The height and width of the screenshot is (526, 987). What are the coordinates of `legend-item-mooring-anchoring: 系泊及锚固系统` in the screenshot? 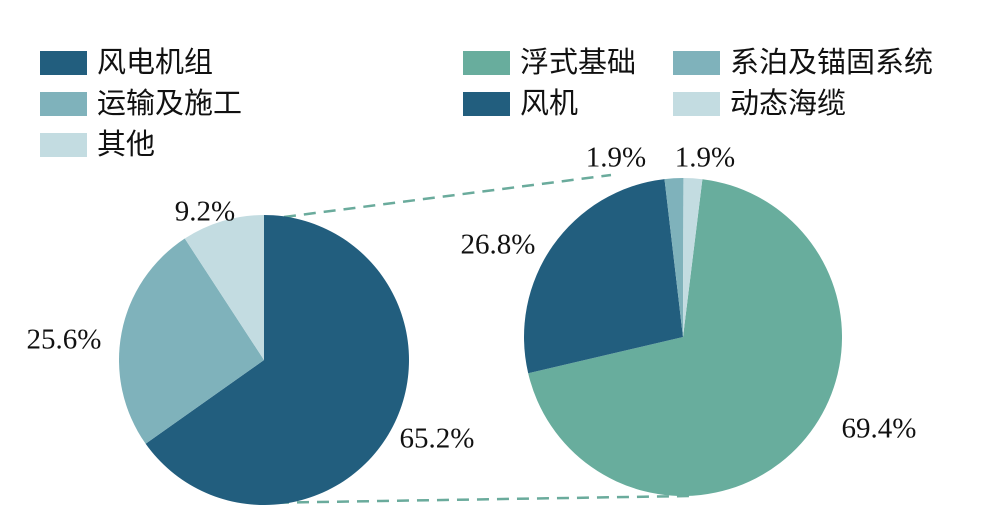 It's located at (803, 63).